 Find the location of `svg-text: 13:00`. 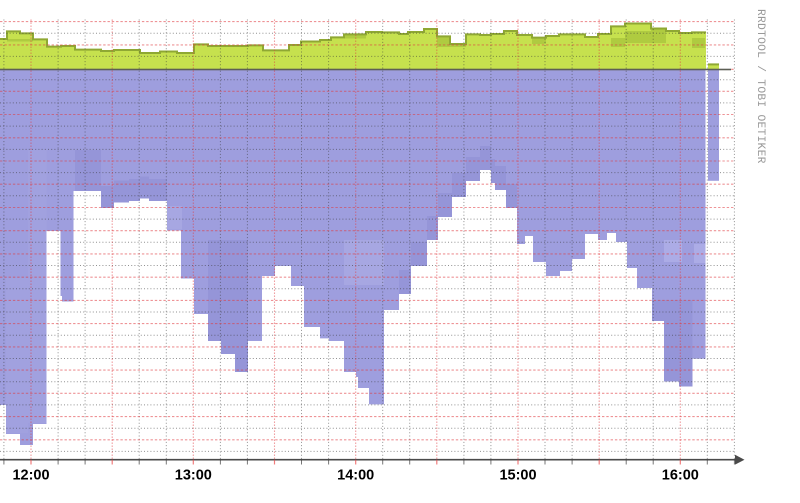

svg-text: 13:00 is located at coordinates (193, 475).